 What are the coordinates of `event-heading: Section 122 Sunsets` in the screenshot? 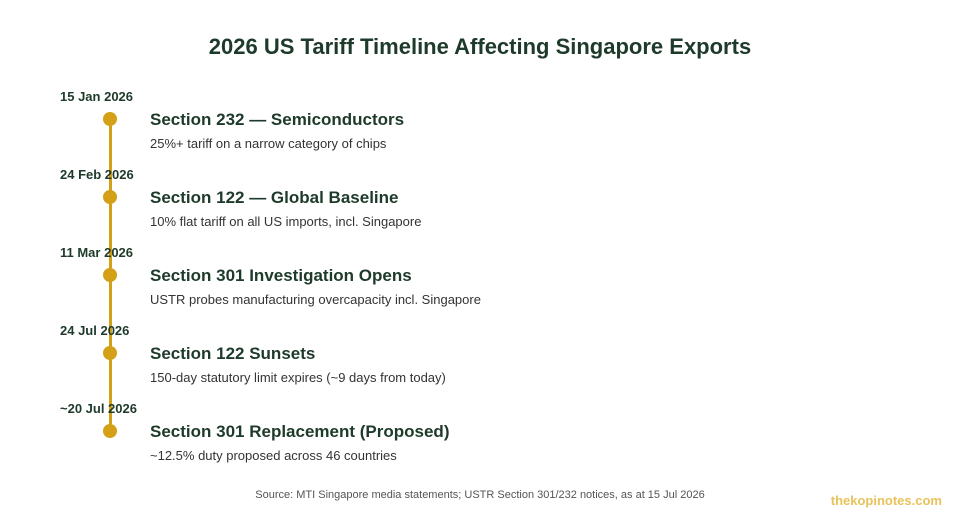 It's located at (233, 353).